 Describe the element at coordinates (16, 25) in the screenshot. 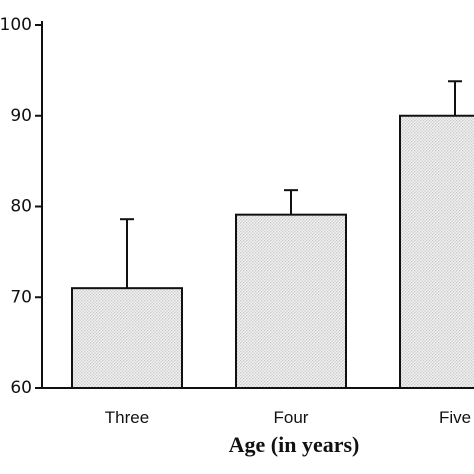

I see `y-tick-label: 100` at that location.